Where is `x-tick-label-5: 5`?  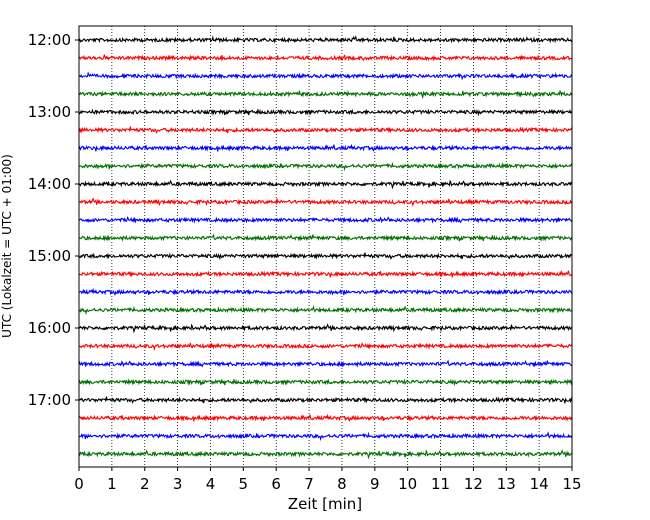 x-tick-label-5: 5 is located at coordinates (244, 484).